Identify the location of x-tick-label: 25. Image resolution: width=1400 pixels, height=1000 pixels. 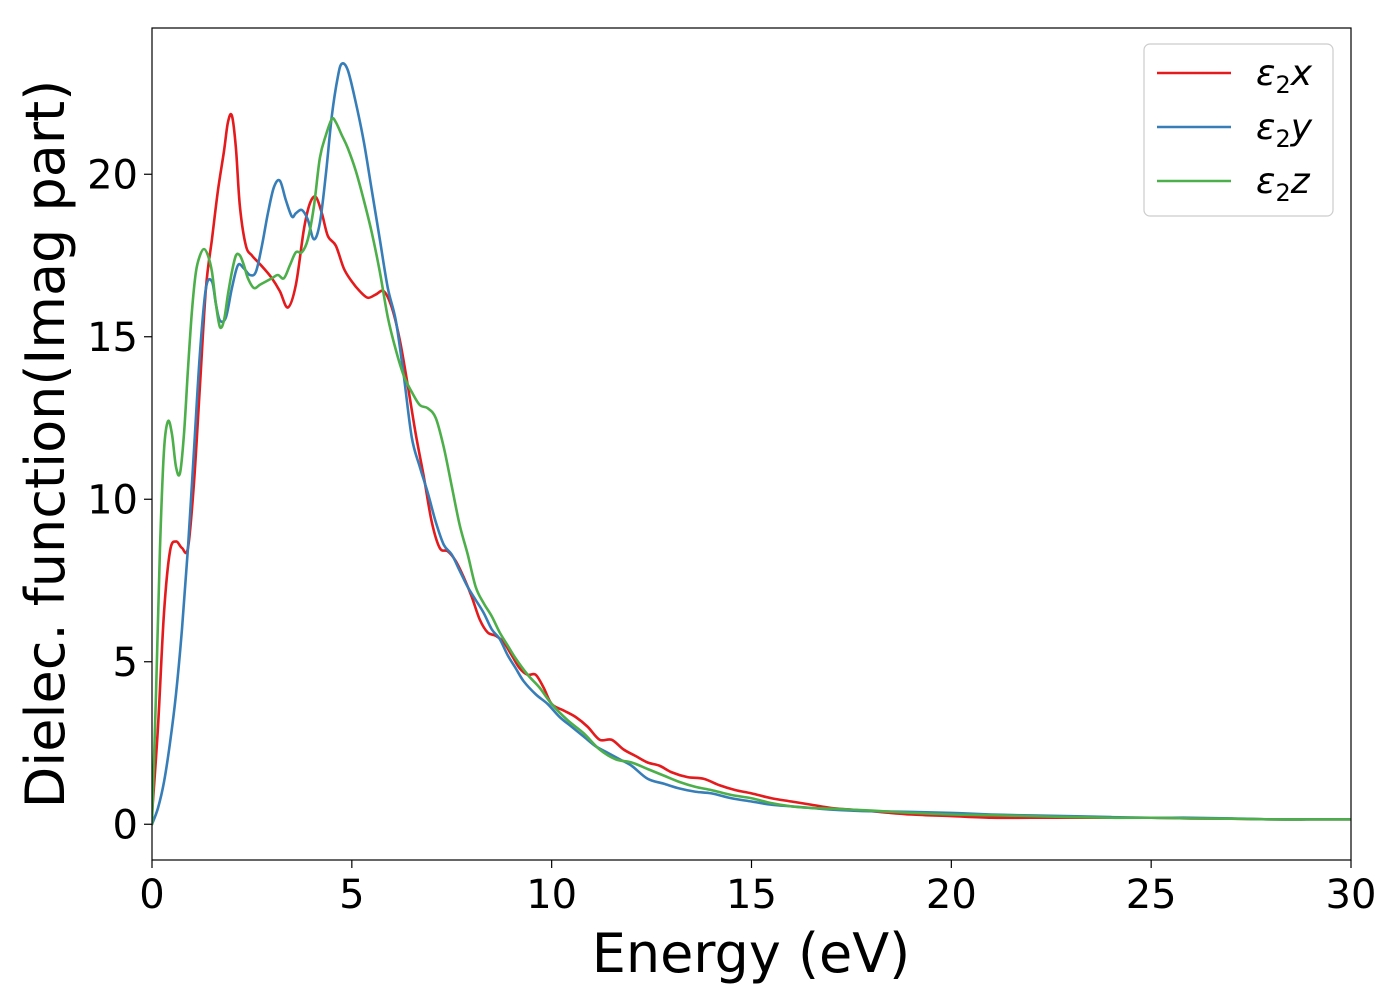
(1151, 895).